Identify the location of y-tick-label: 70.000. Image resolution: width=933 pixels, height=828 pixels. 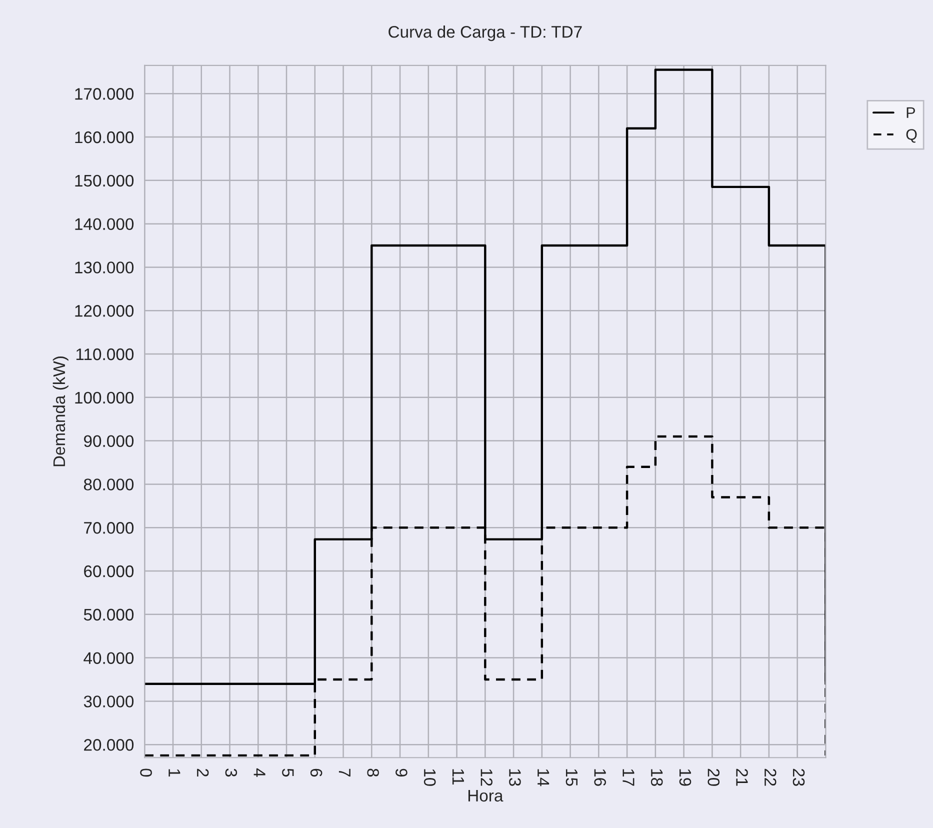
(109, 528).